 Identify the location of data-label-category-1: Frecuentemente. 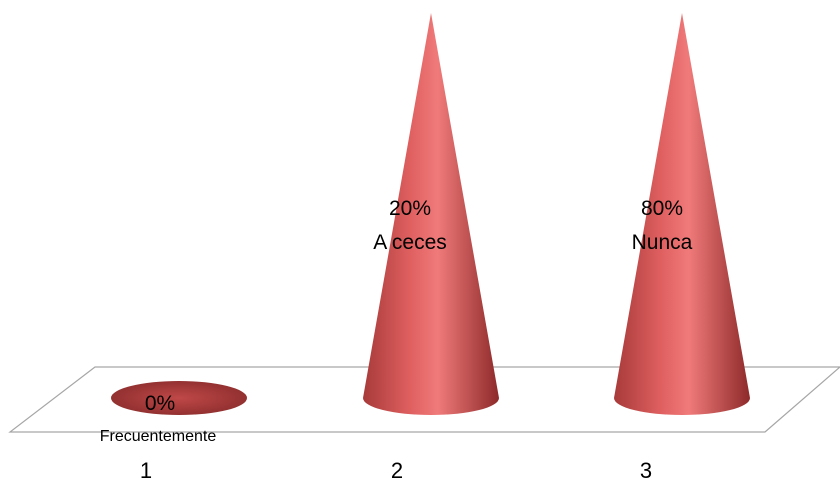
(158, 436).